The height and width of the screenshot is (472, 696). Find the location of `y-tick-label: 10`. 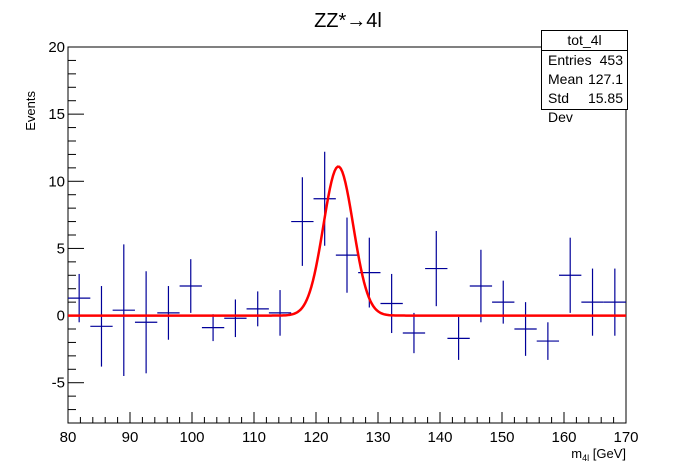

y-tick-label: 10 is located at coordinates (56, 181).